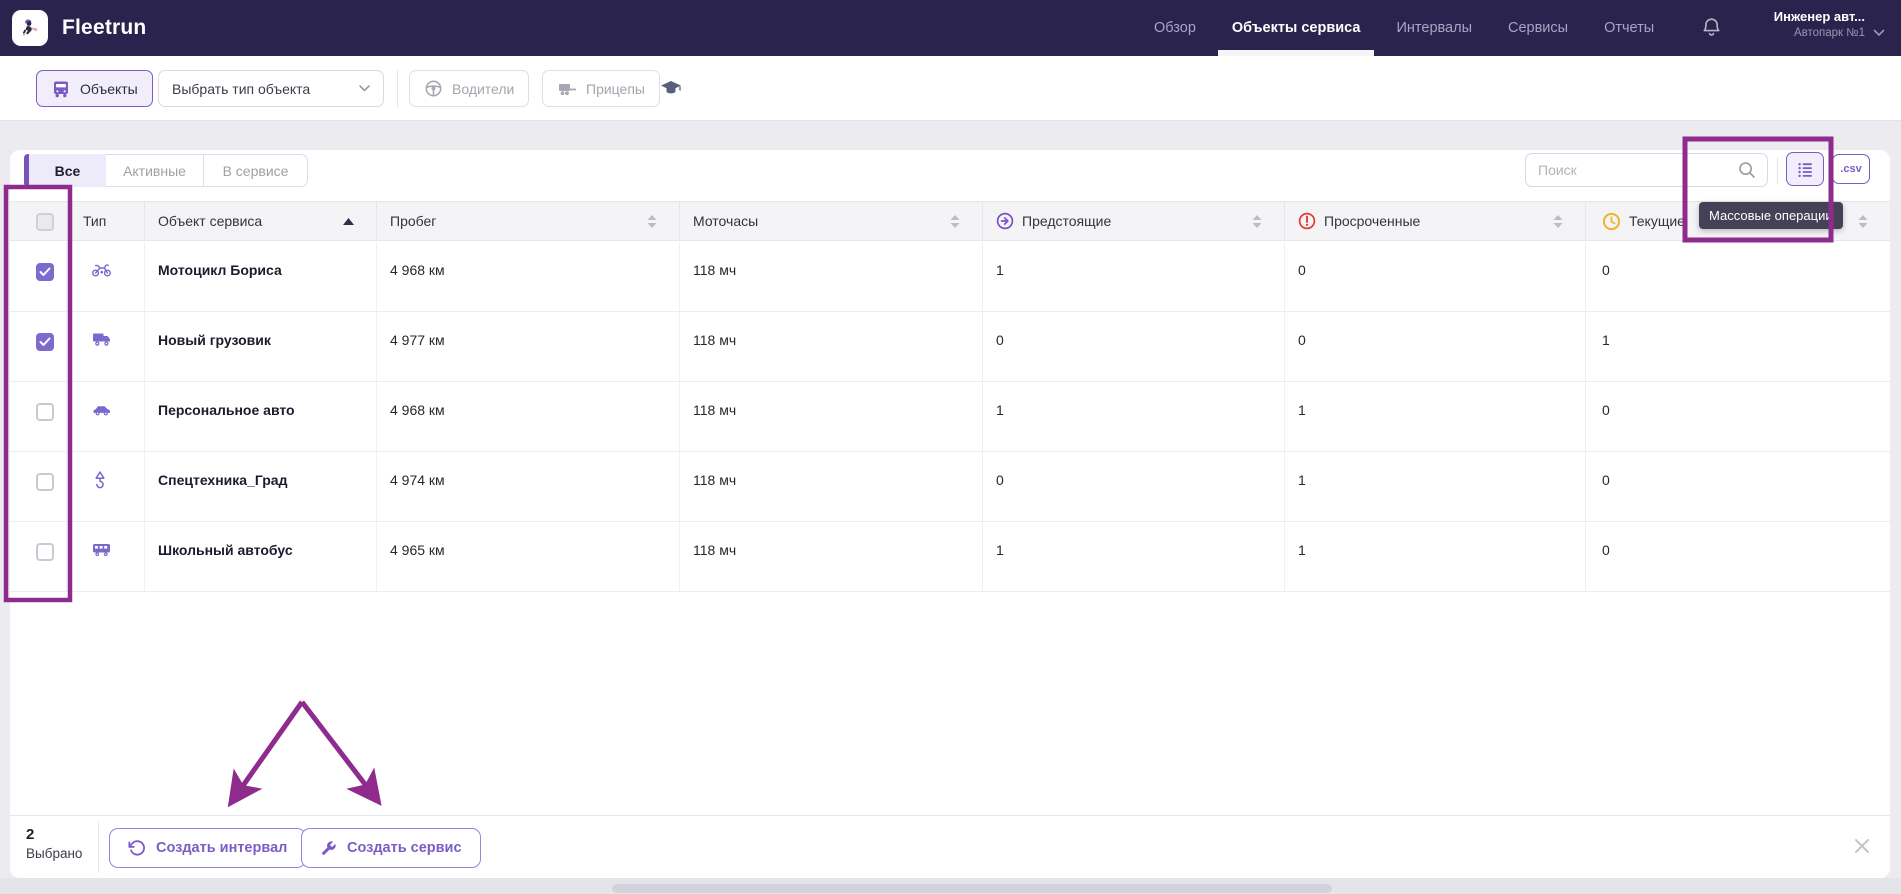  What do you see at coordinates (433, 88) in the screenshot?
I see `steering-wheel-icon` at bounding box center [433, 88].